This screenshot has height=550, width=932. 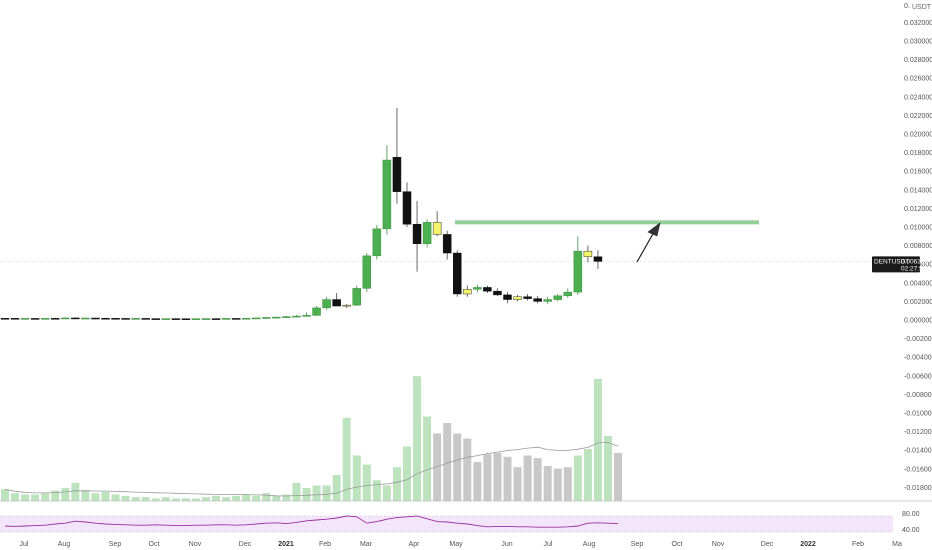 I want to click on current-price-badge: DENTUSDT 0.006305 02:27:51, so click(x=900, y=264).